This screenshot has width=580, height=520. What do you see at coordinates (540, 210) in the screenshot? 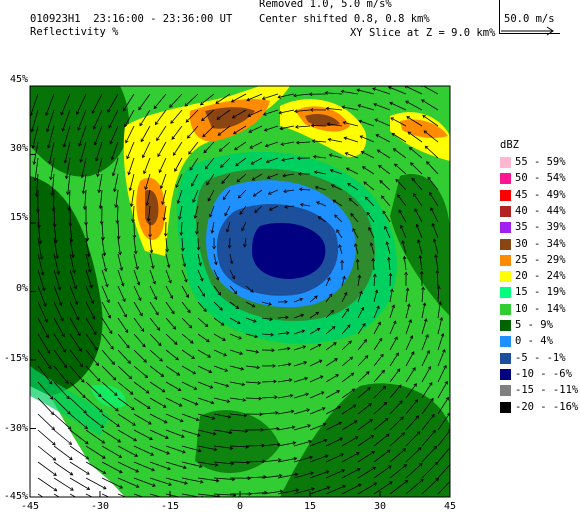
I see `legend-label: 40 - 44%` at bounding box center [540, 210].